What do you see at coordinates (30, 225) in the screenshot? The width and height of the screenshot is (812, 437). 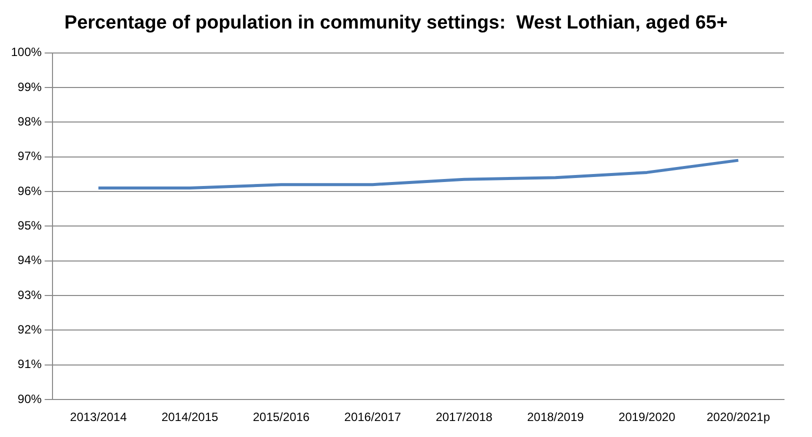 I see `y-tick-label: 95%` at bounding box center [30, 225].